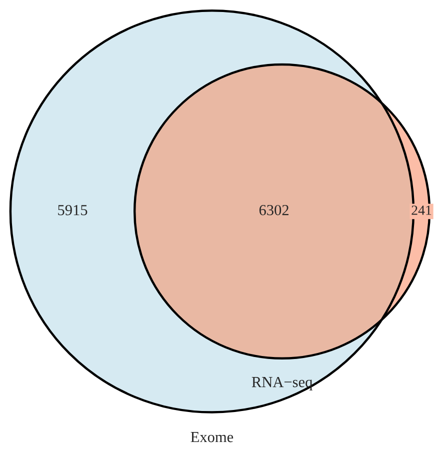 The height and width of the screenshot is (457, 440). What do you see at coordinates (273, 210) in the screenshot?
I see `data-label: 6302` at bounding box center [273, 210].